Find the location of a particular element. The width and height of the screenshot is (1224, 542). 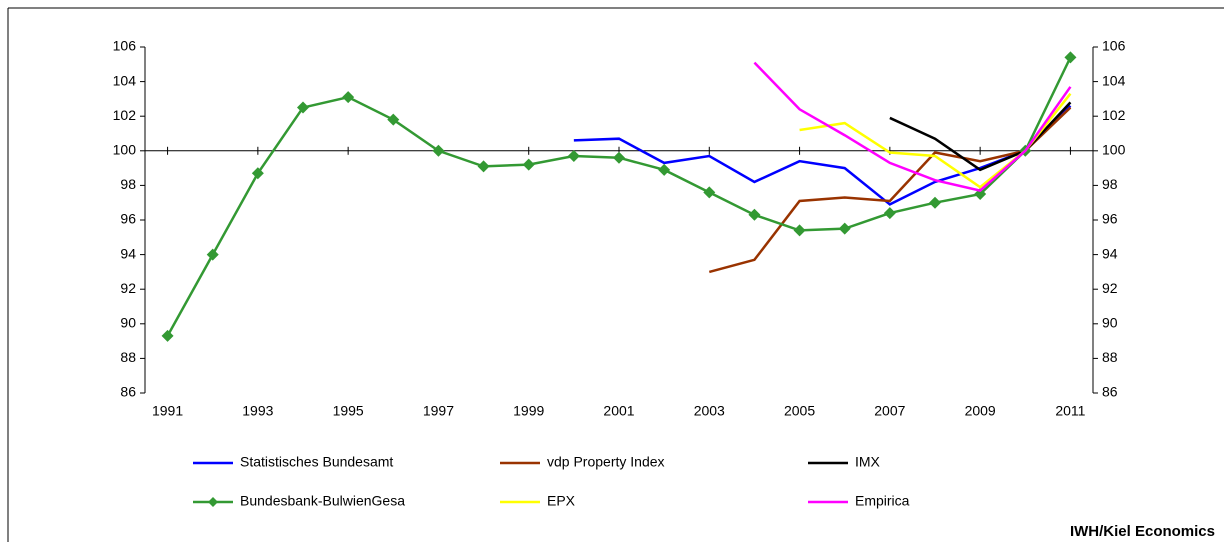

y2-tick-label: 94 is located at coordinates (1110, 253).